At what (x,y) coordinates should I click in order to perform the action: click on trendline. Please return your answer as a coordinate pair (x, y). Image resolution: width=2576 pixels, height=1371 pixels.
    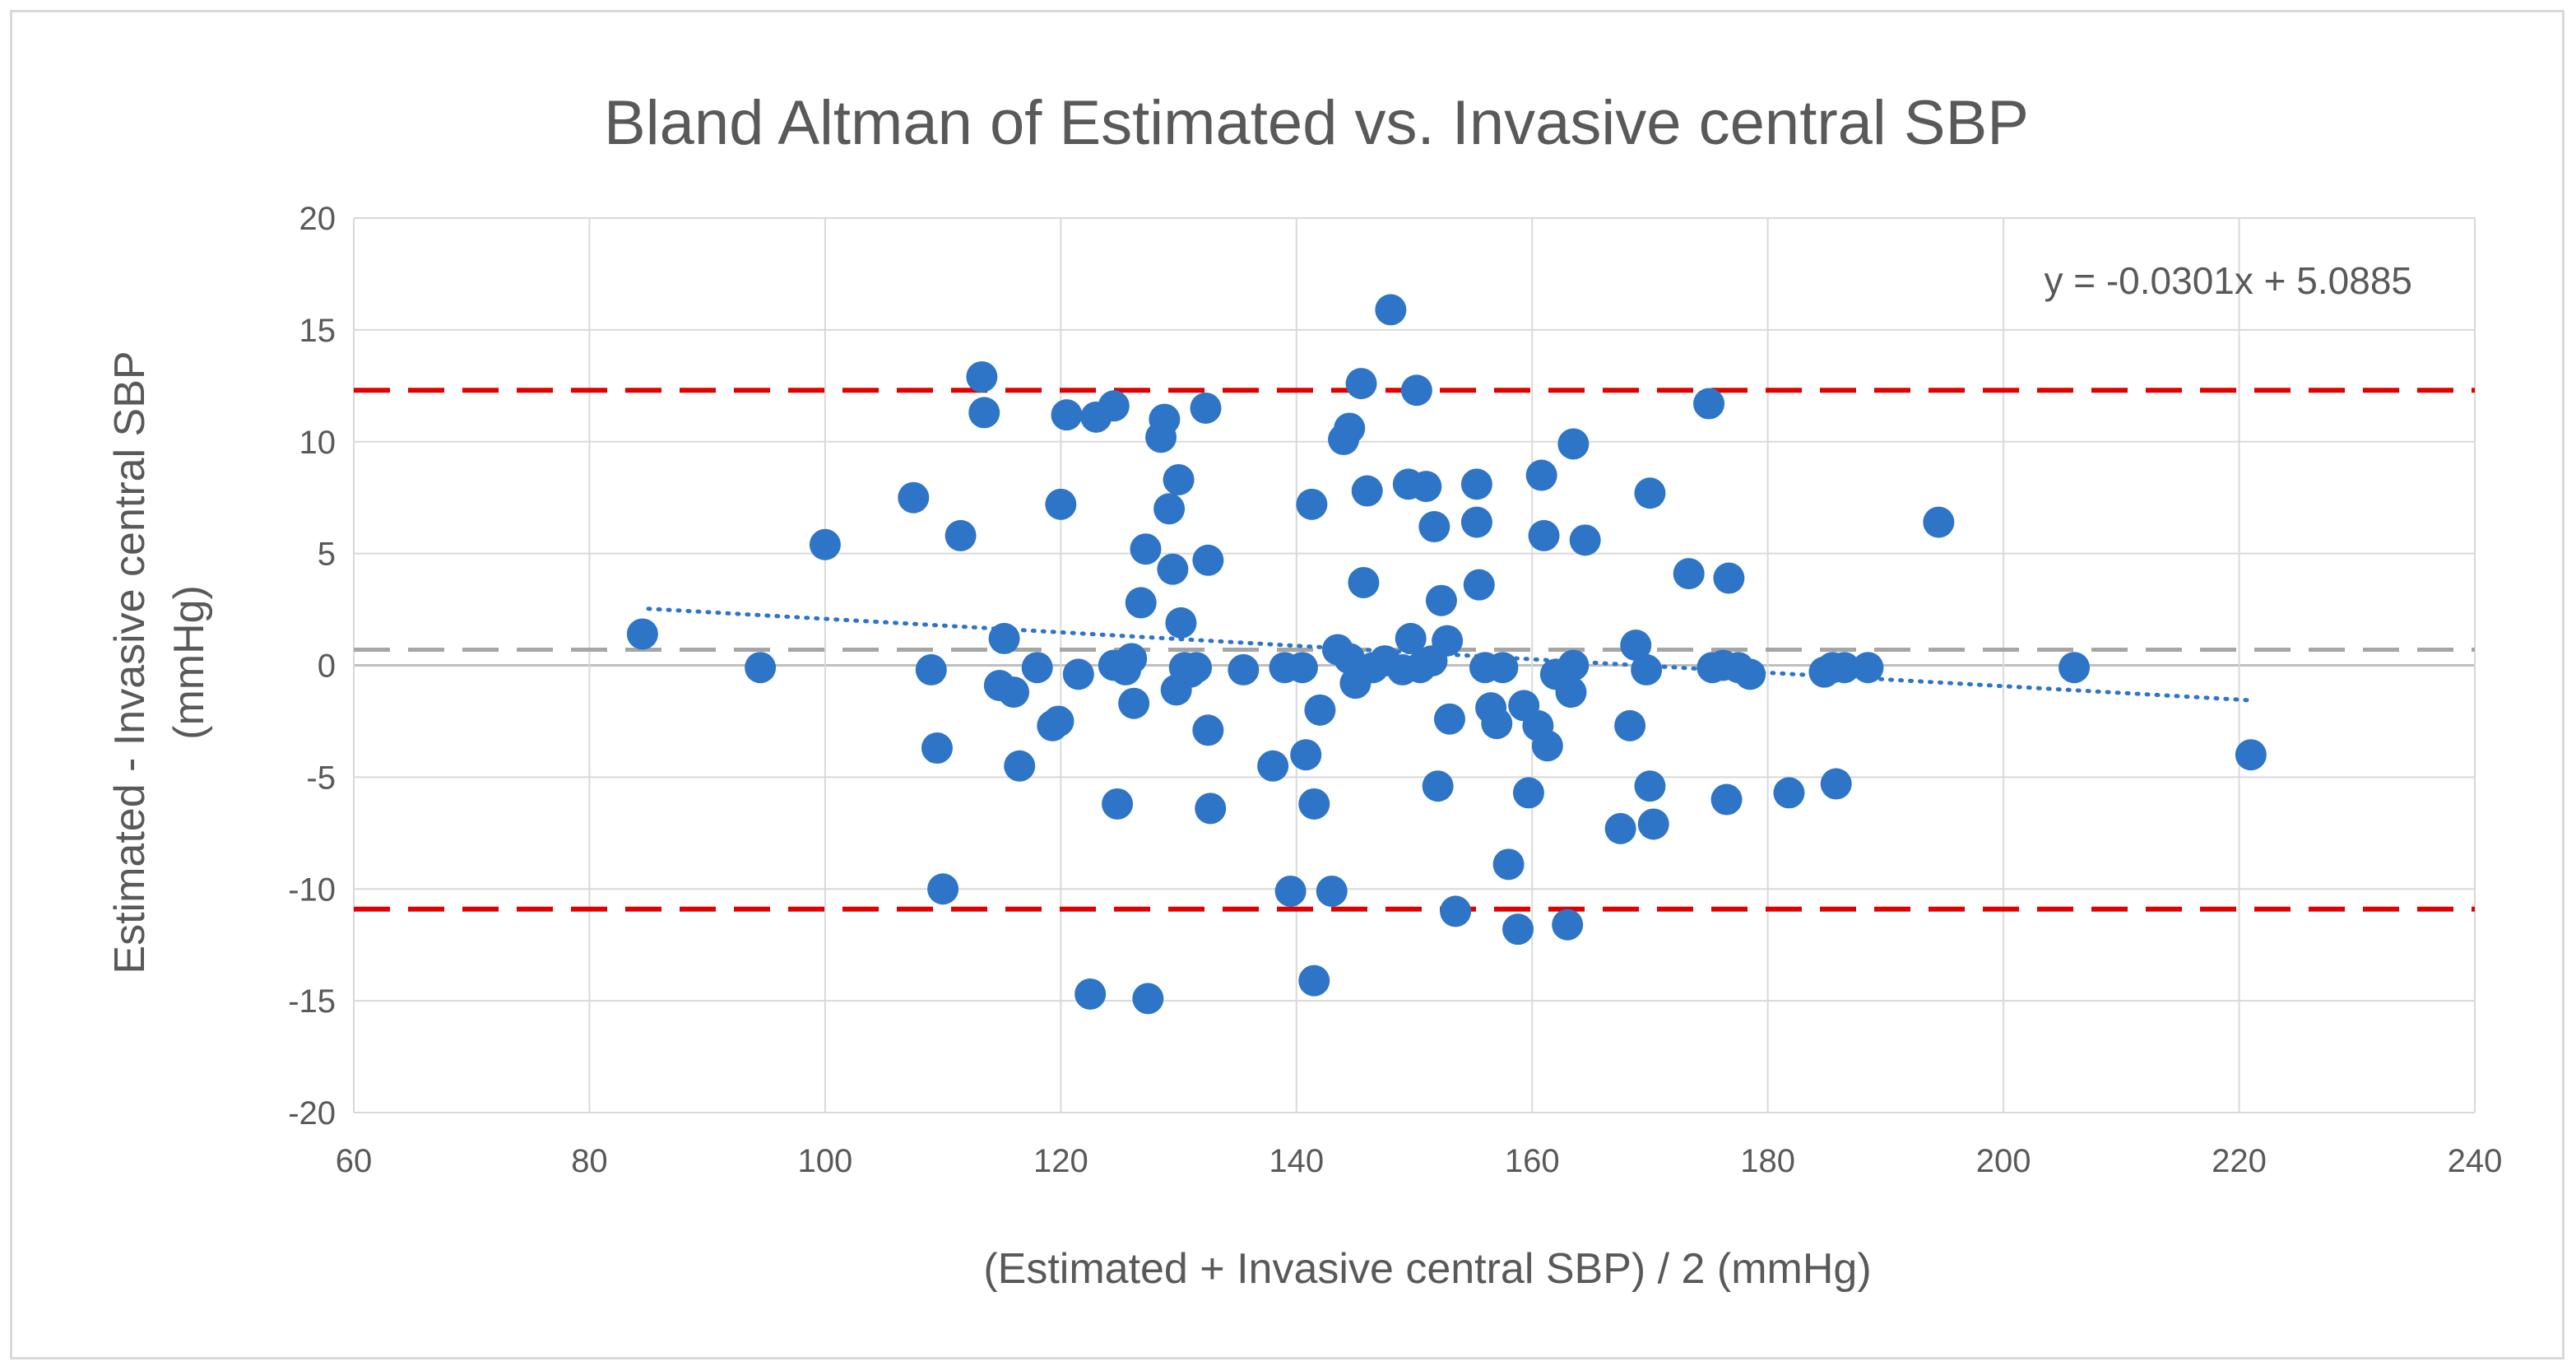
    Looking at the image, I should click on (1449, 654).